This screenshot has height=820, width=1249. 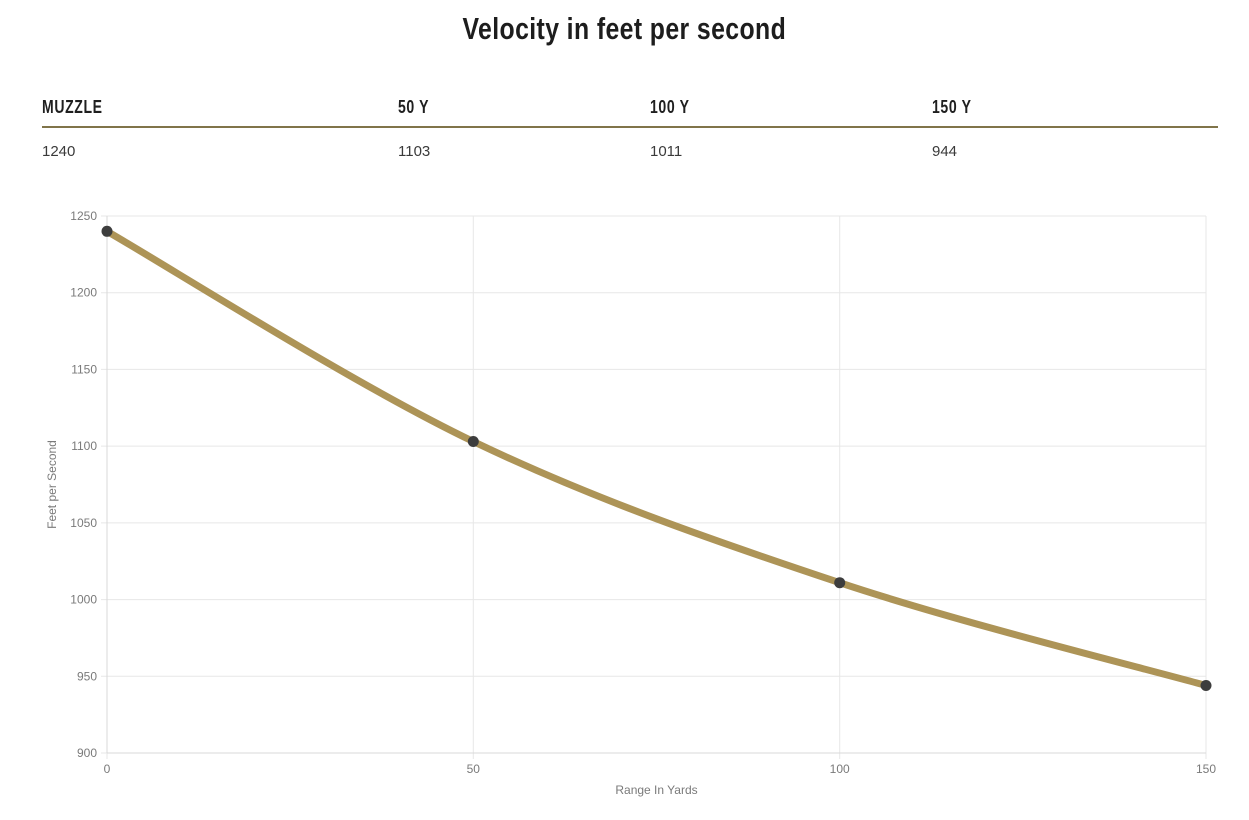 What do you see at coordinates (1206, 769) in the screenshot?
I see `x-tick-label: 150` at bounding box center [1206, 769].